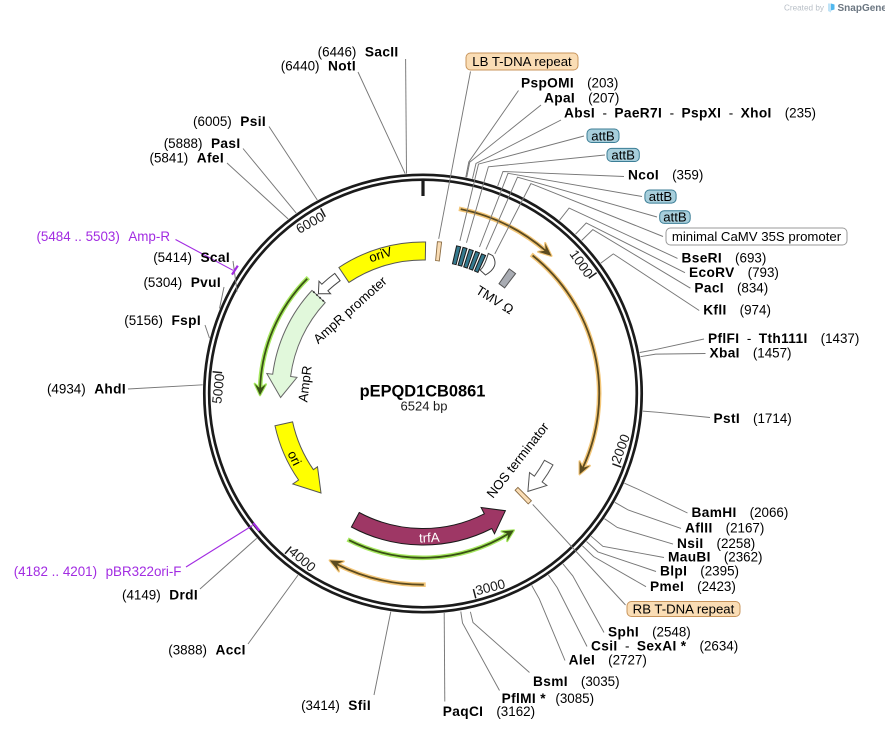  Describe the element at coordinates (202, 143) in the screenshot. I see `svg-text: (5888)PasI` at that location.